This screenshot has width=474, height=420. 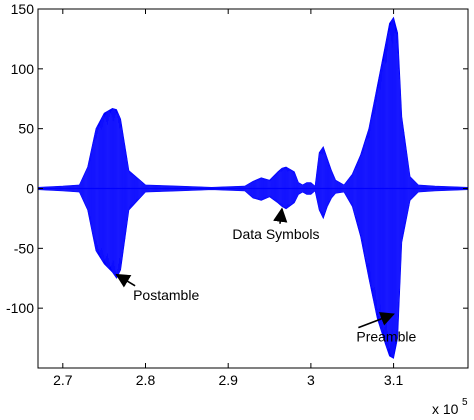 I want to click on annotation: Postamble, so click(x=157, y=288).